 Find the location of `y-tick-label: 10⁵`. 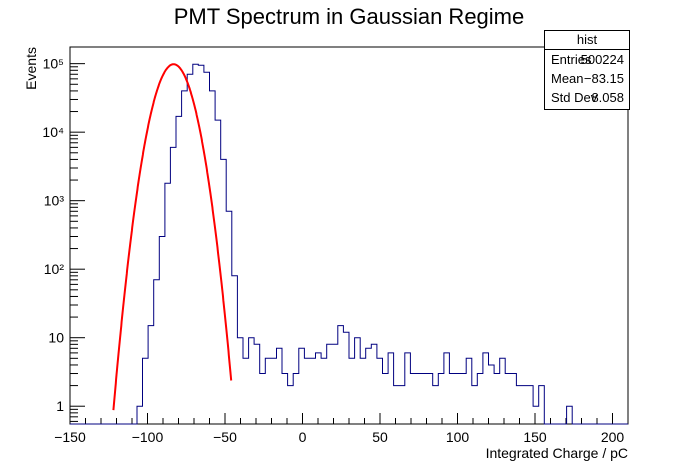

y-tick-label: 10⁵ is located at coordinates (53, 64).